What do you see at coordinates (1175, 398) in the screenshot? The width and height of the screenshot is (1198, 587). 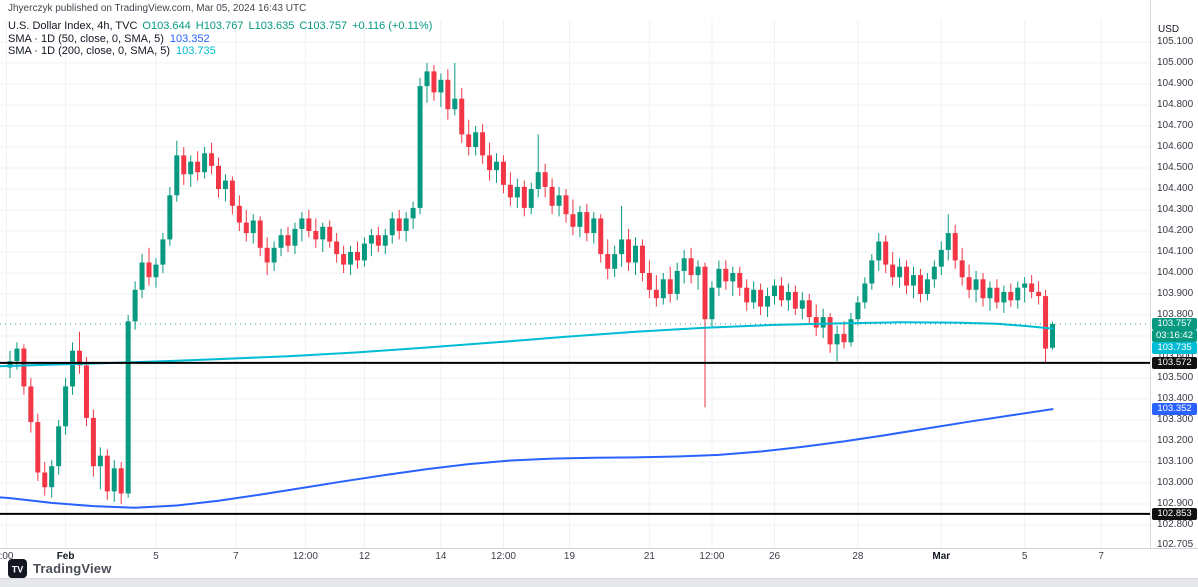 I see `price-tick-label: 103.400` at bounding box center [1175, 398].